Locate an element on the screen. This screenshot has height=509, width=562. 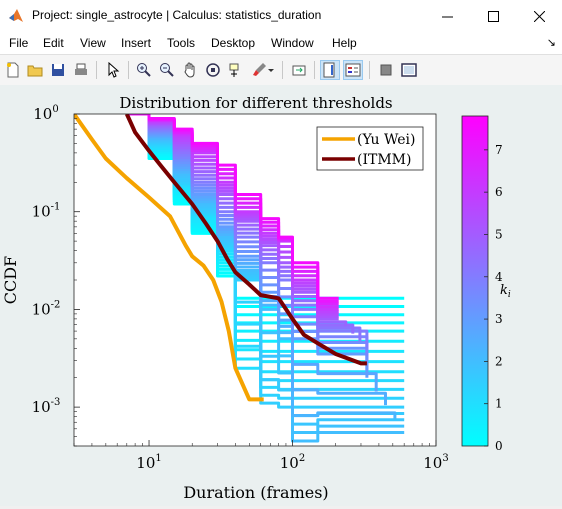
close-icon is located at coordinates (539, 16).